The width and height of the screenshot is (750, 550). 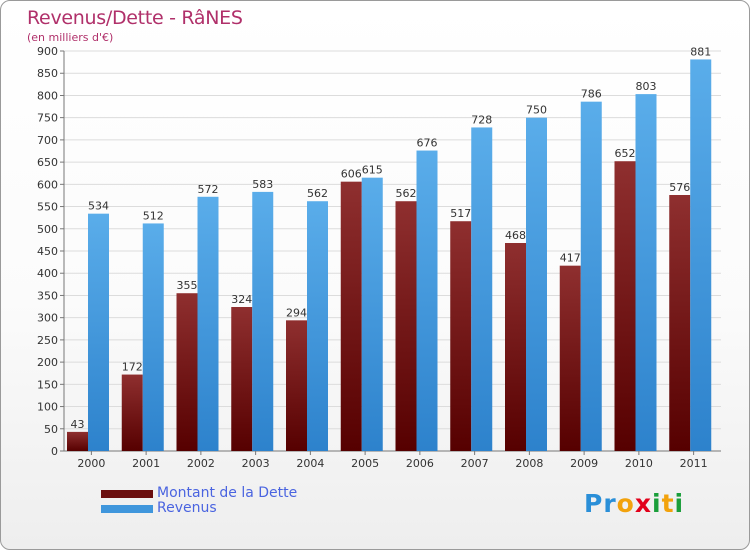 What do you see at coordinates (317, 193) in the screenshot?
I see `data-label-revenus: 562` at bounding box center [317, 193].